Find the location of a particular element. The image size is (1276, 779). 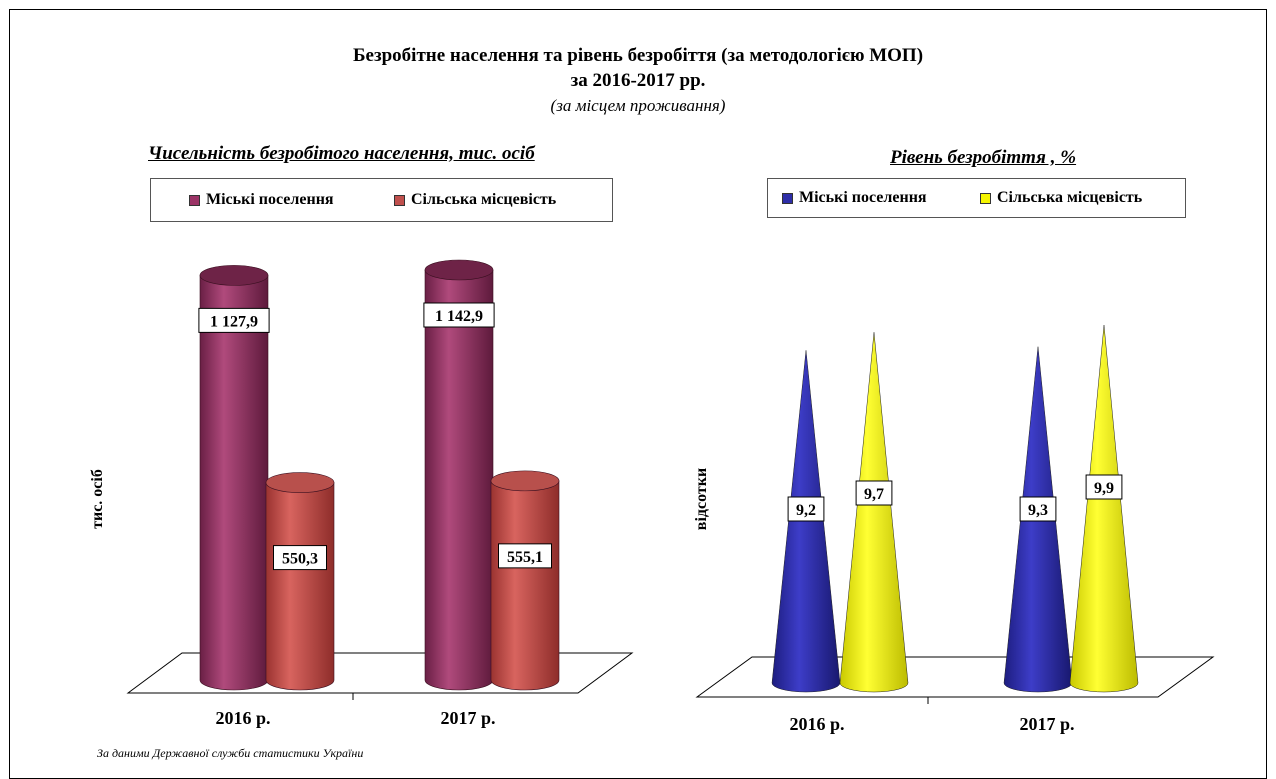

legend2-item-urban: Міські поселення is located at coordinates (854, 198).